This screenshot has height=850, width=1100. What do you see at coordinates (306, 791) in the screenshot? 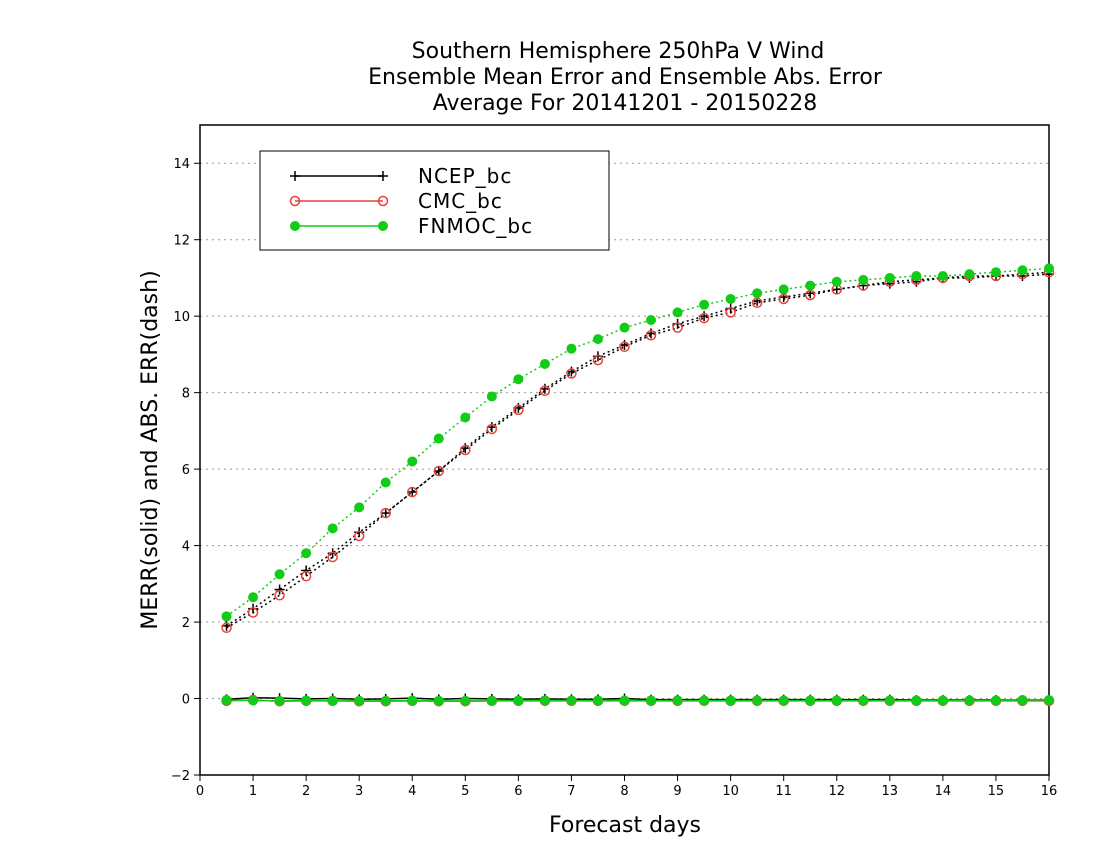
I see `x-tick-label: 2` at bounding box center [306, 791].